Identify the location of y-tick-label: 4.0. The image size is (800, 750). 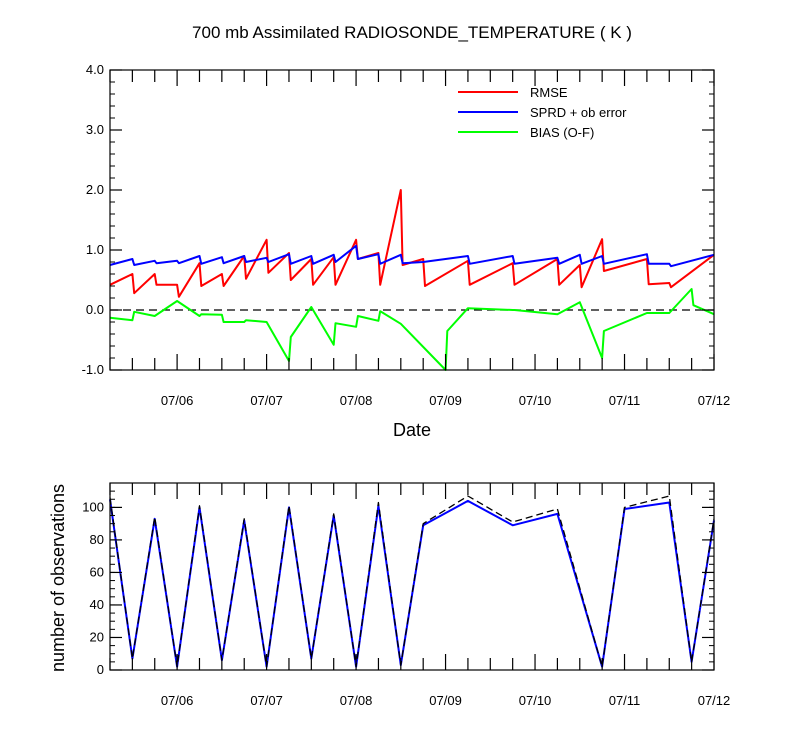
(95, 69).